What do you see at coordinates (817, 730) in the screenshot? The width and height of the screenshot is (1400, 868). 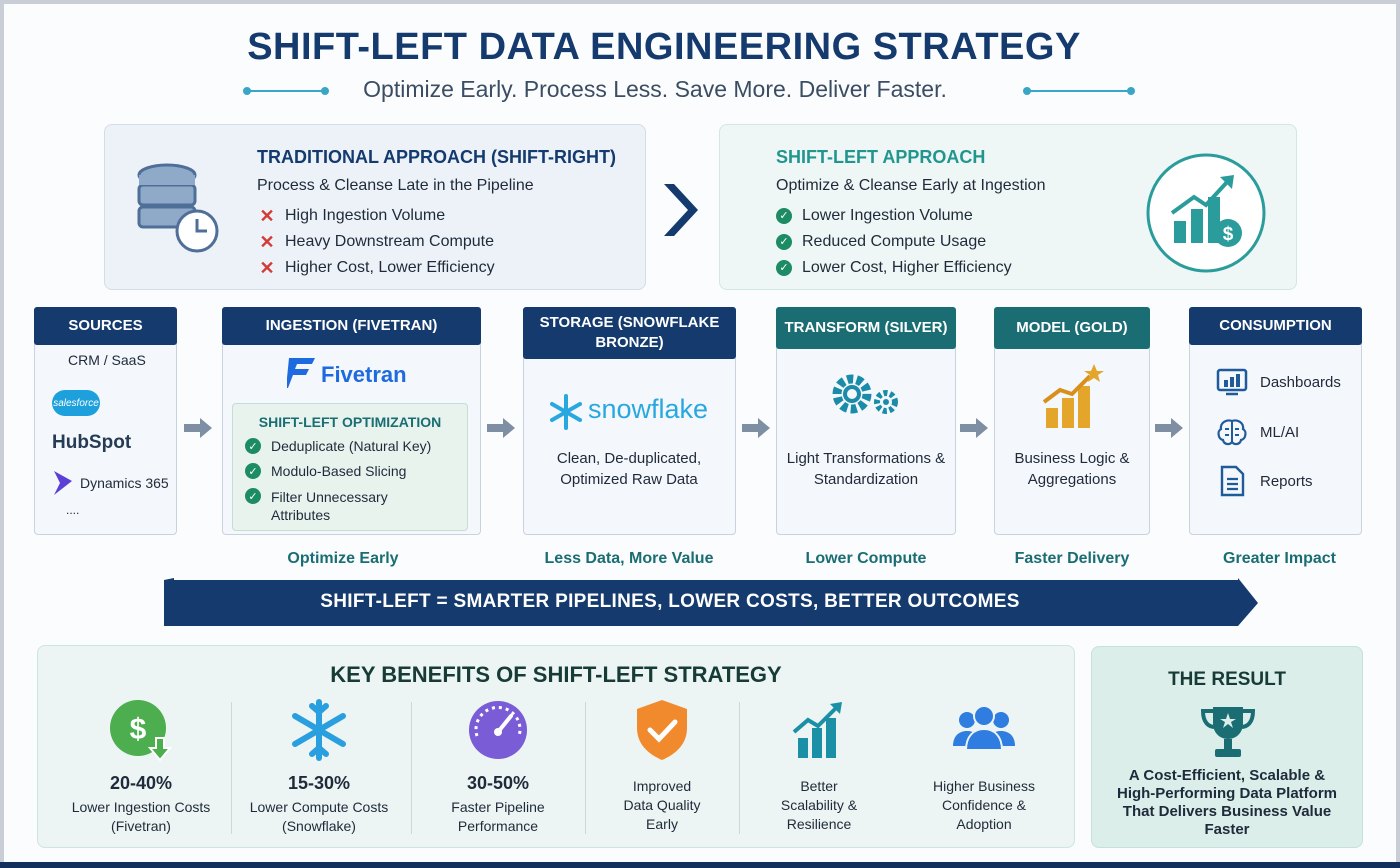 I see `bar-growth-icon` at bounding box center [817, 730].